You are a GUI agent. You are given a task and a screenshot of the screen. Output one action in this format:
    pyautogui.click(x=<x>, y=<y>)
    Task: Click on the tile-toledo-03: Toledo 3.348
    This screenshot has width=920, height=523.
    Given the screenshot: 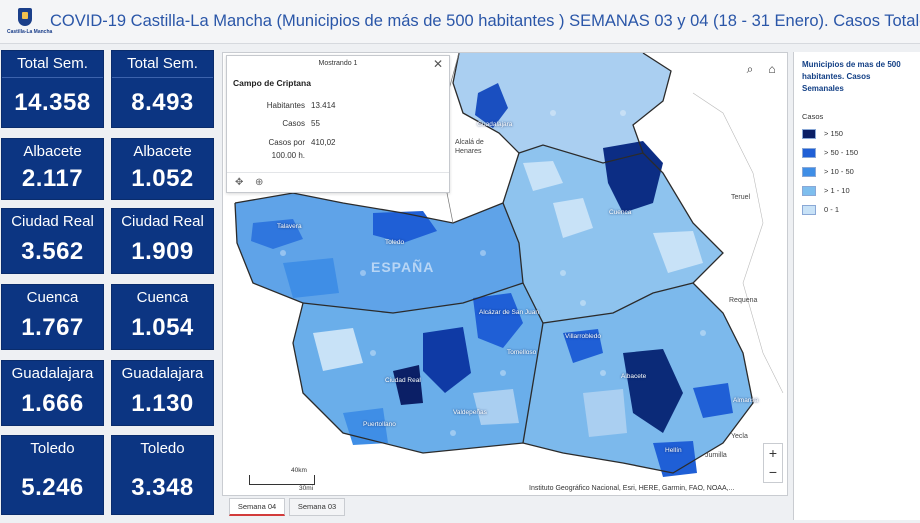 What is the action you would take?
    pyautogui.click(x=162, y=475)
    